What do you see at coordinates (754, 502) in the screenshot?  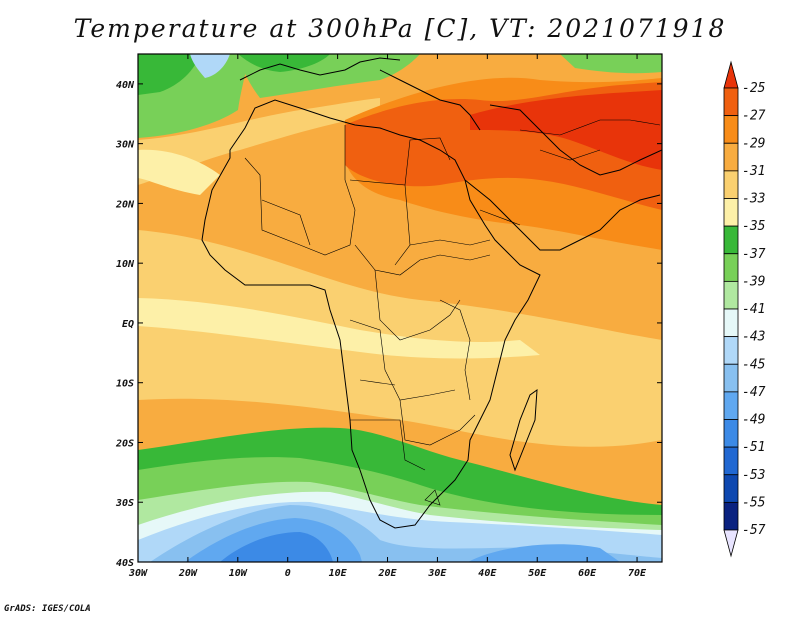 I see `colorbar-label: -55` at bounding box center [754, 502].